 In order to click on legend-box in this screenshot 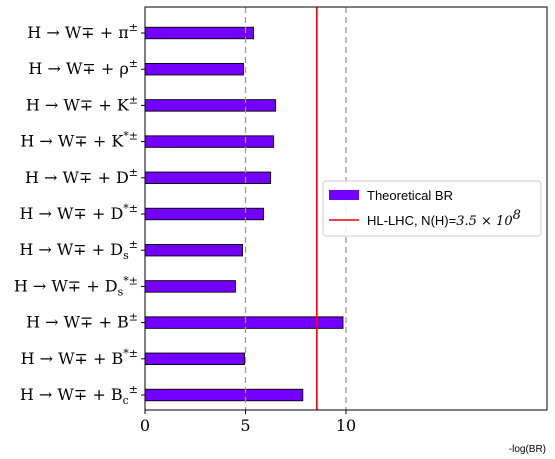, I will do `click(432, 208)`.